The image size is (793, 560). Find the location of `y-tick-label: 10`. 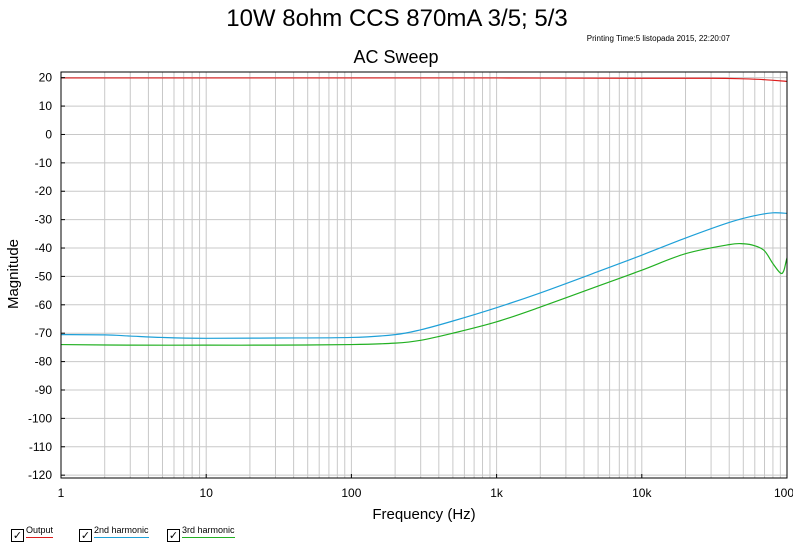

y-tick-label: 10 is located at coordinates (46, 106).